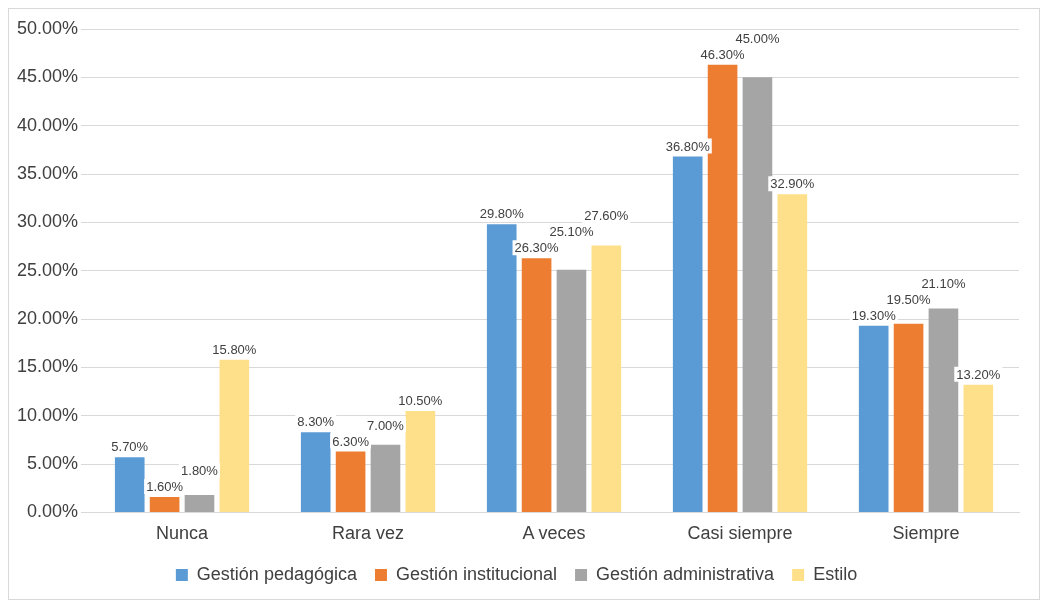  I want to click on data-label: 25.10%, so click(571, 232).